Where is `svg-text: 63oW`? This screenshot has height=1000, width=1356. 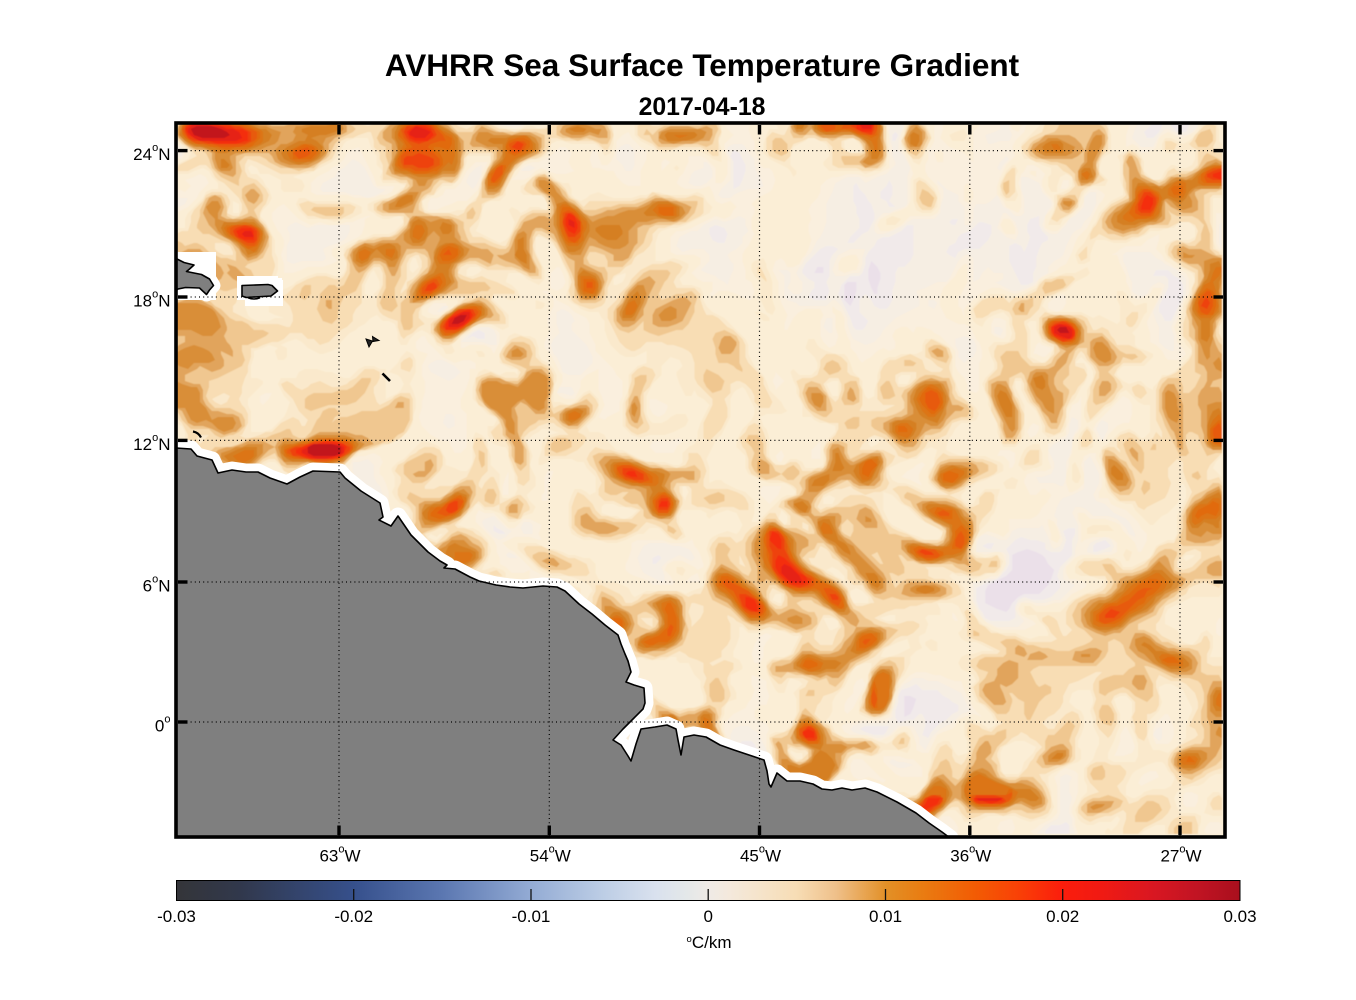 svg-text: 63oW is located at coordinates (339, 855).